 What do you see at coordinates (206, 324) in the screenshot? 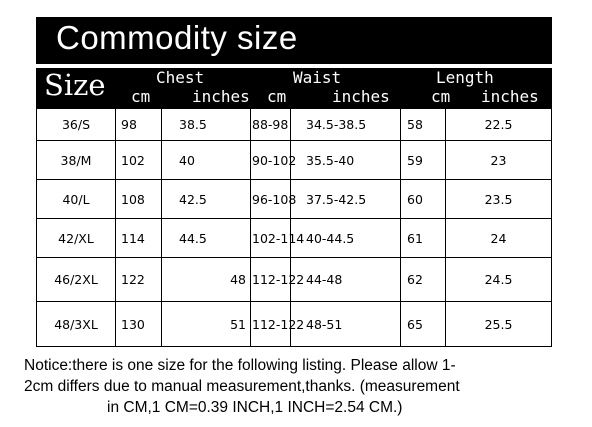
I see `cell-chest-inches: 51` at bounding box center [206, 324].